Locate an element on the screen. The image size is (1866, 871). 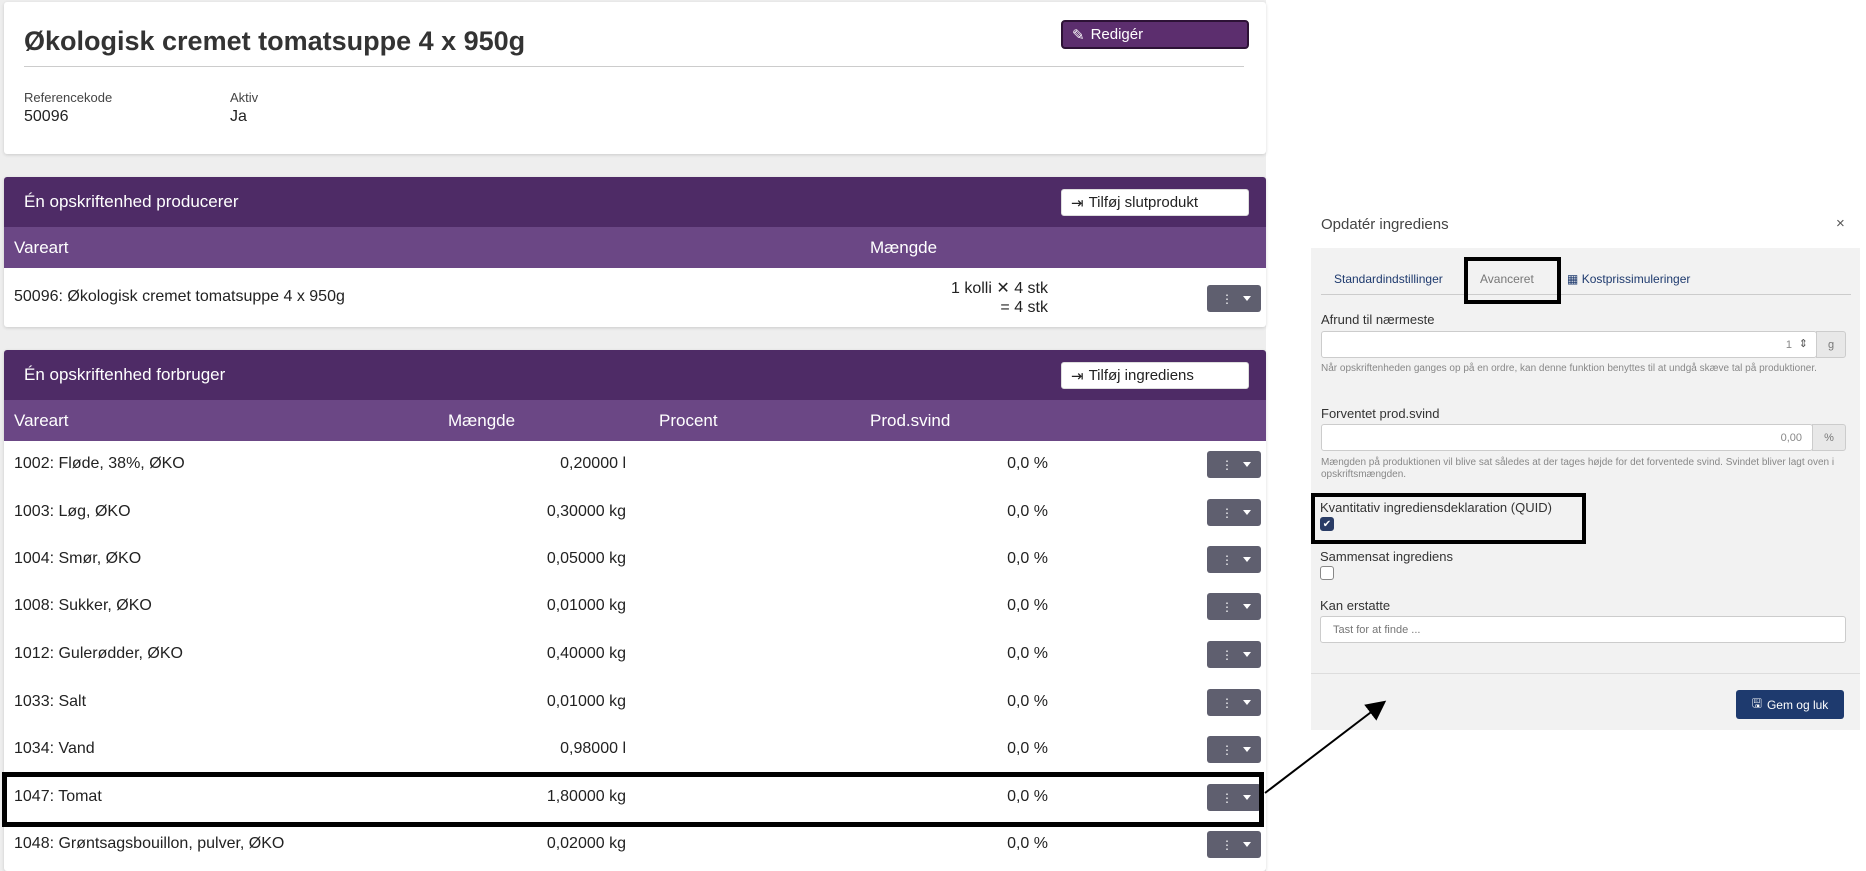
modal-title: Opdatér ingrediens is located at coordinates (1385, 224).